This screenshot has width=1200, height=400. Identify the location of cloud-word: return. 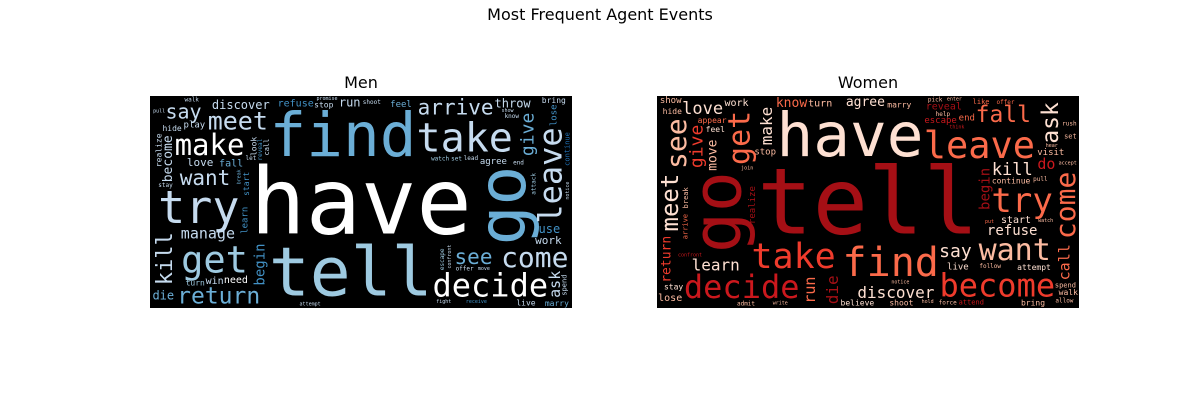
(218, 296).